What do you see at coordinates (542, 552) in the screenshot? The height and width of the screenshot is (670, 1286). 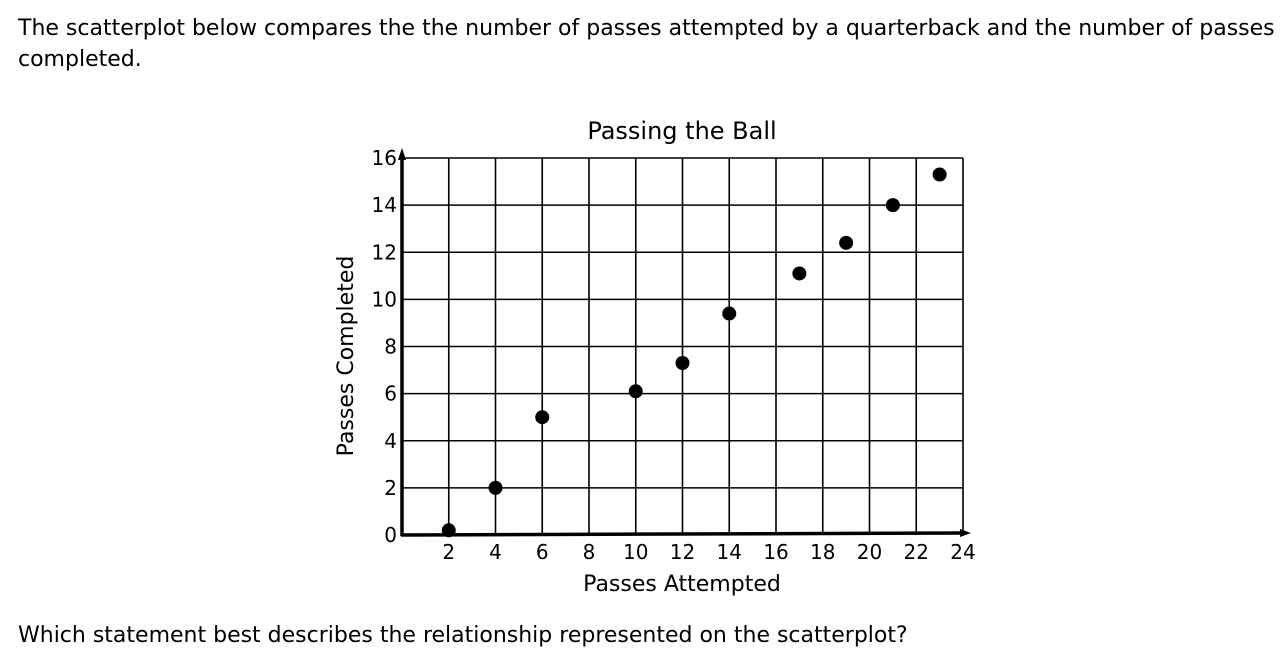 I see `x-tick-label: 6` at bounding box center [542, 552].